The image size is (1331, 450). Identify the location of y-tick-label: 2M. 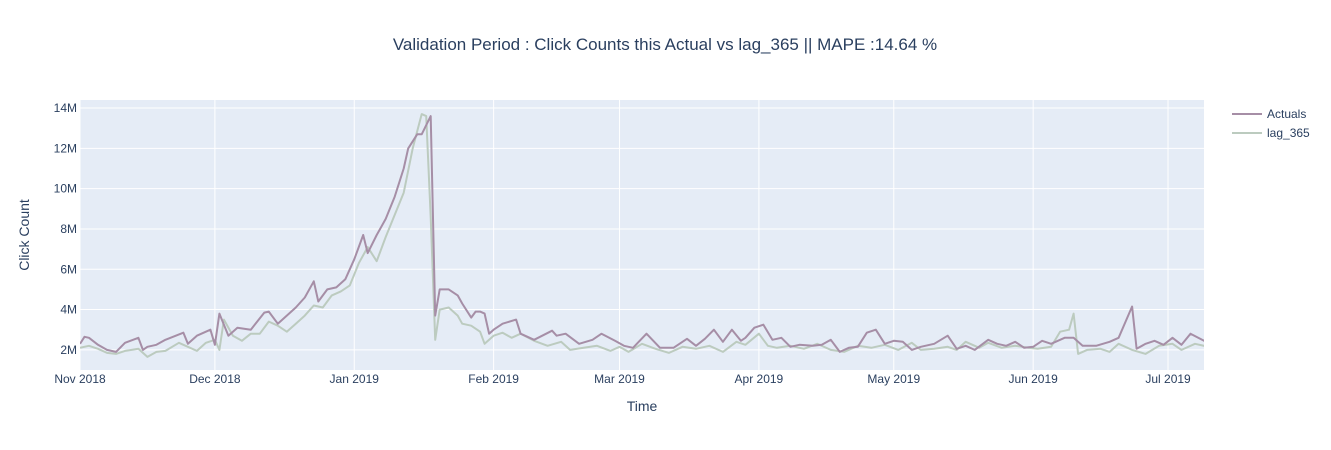
(68, 350).